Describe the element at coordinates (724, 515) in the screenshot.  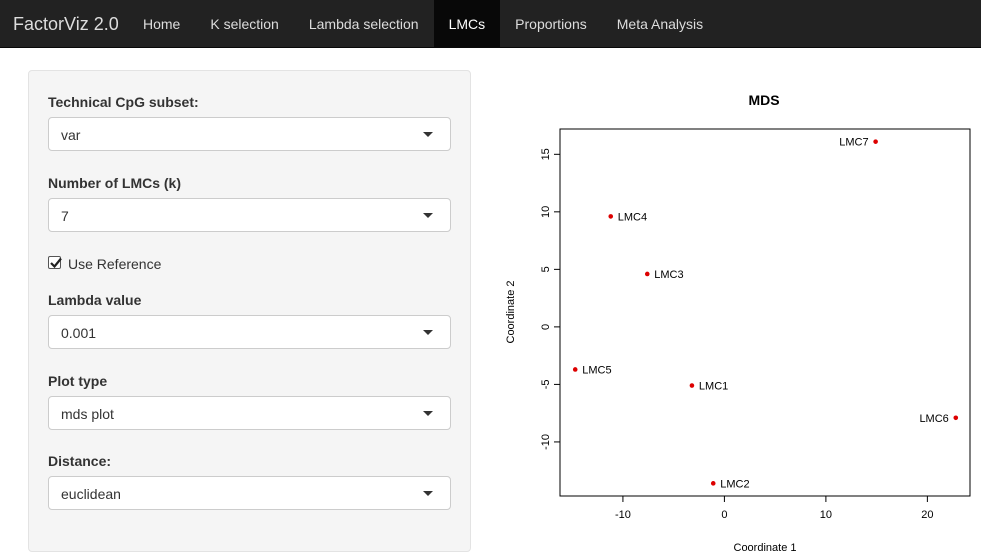
I see `x-tick-label: 0` at that location.